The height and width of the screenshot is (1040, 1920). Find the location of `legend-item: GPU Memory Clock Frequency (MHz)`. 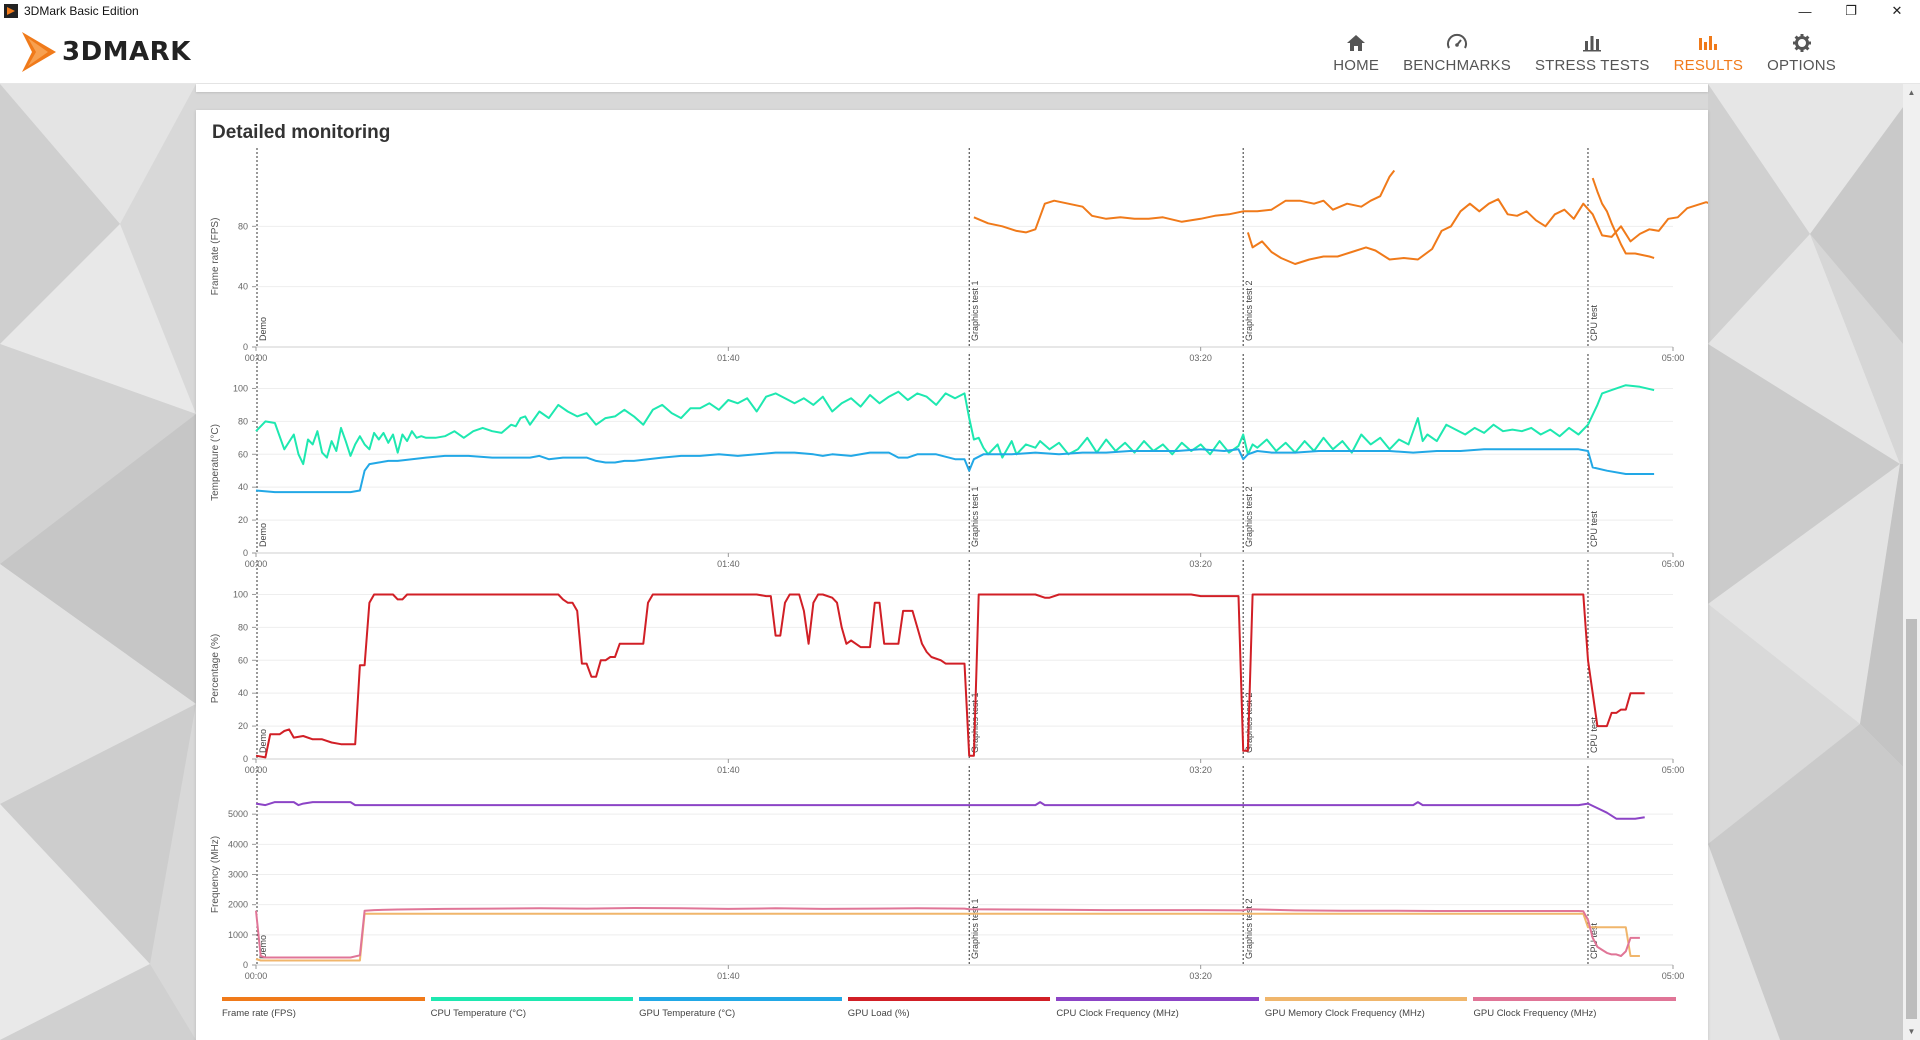

legend-item: GPU Memory Clock Frequency (MHz) is located at coordinates (1366, 1008).